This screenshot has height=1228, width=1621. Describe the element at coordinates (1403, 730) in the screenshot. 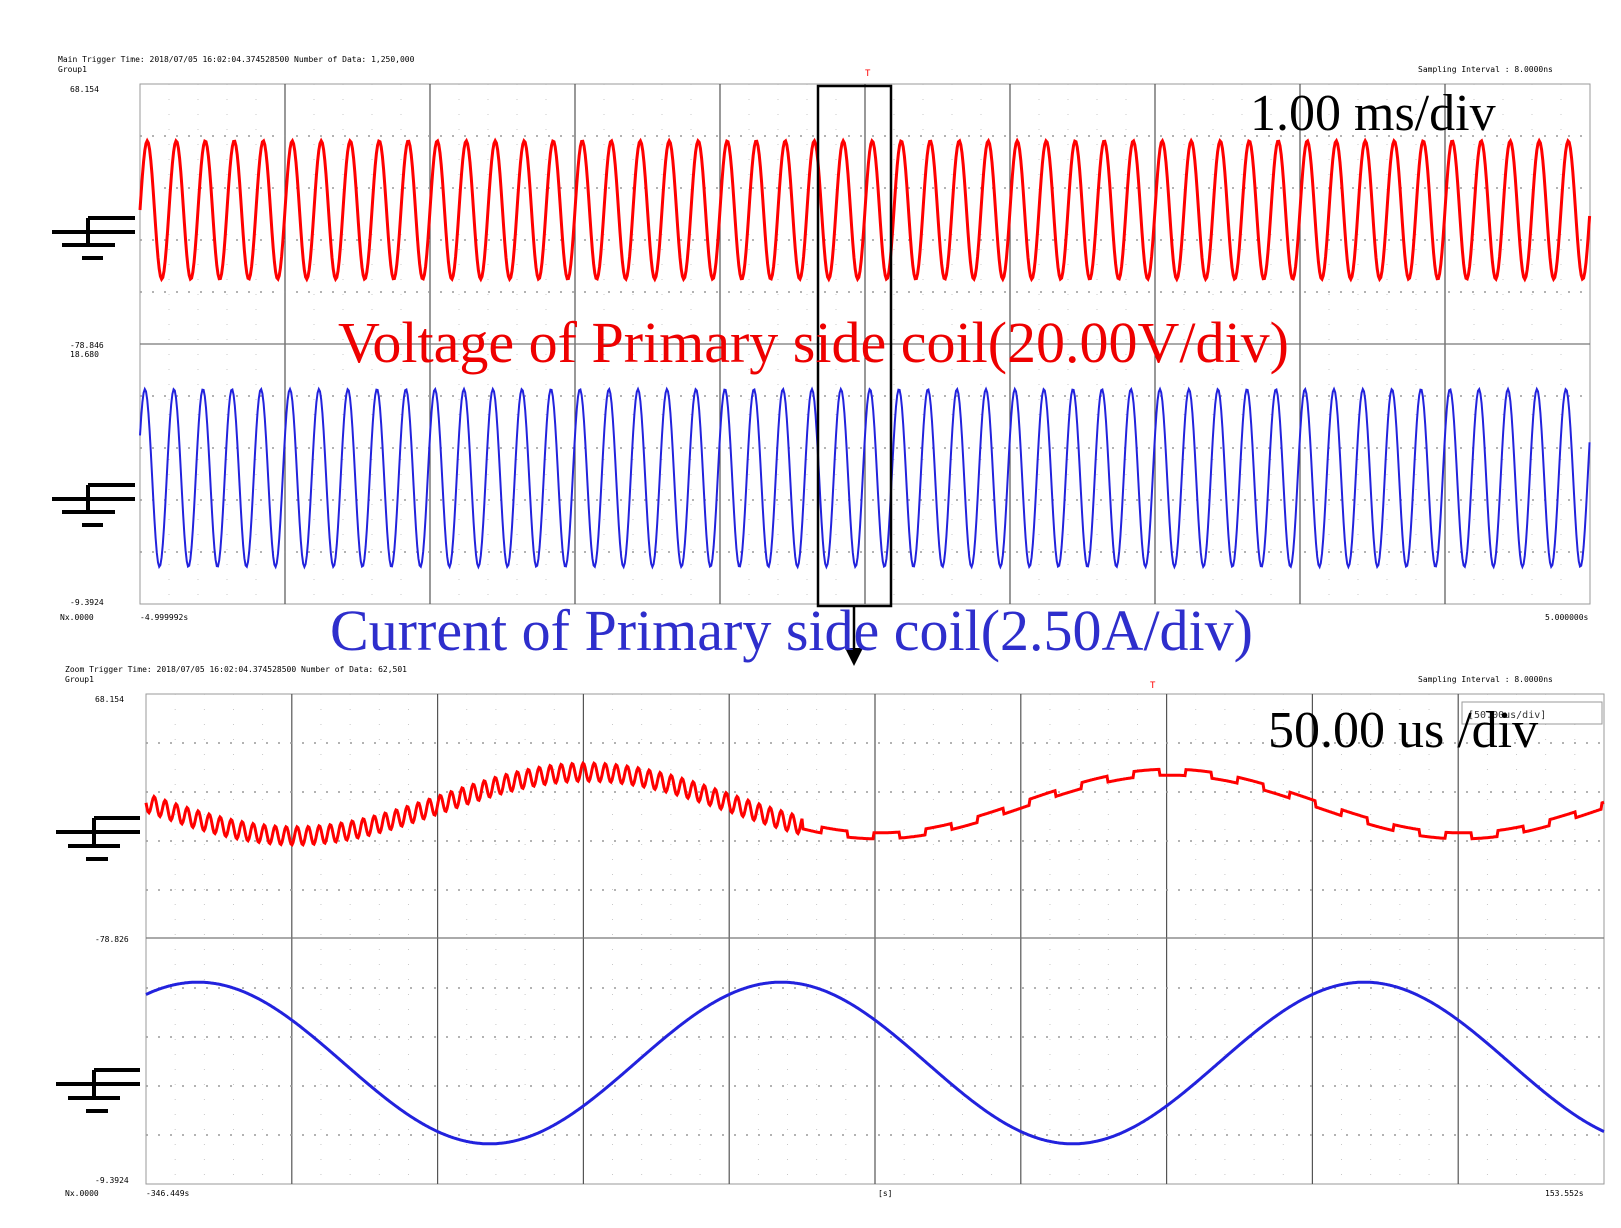

I see `bottom-timebase-label: 50.00 us /div` at that location.